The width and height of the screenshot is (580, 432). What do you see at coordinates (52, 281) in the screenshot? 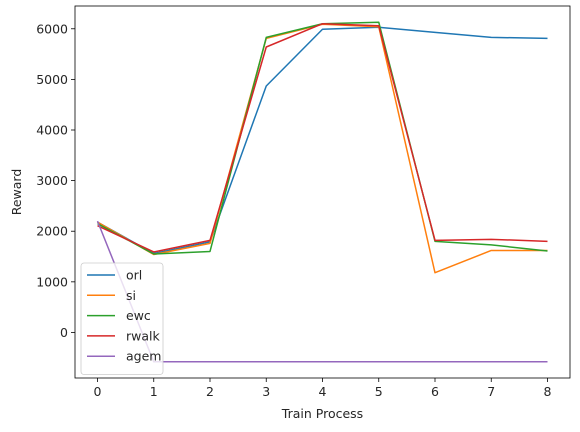
I see `y-tick-label: 1000` at bounding box center [52, 281].